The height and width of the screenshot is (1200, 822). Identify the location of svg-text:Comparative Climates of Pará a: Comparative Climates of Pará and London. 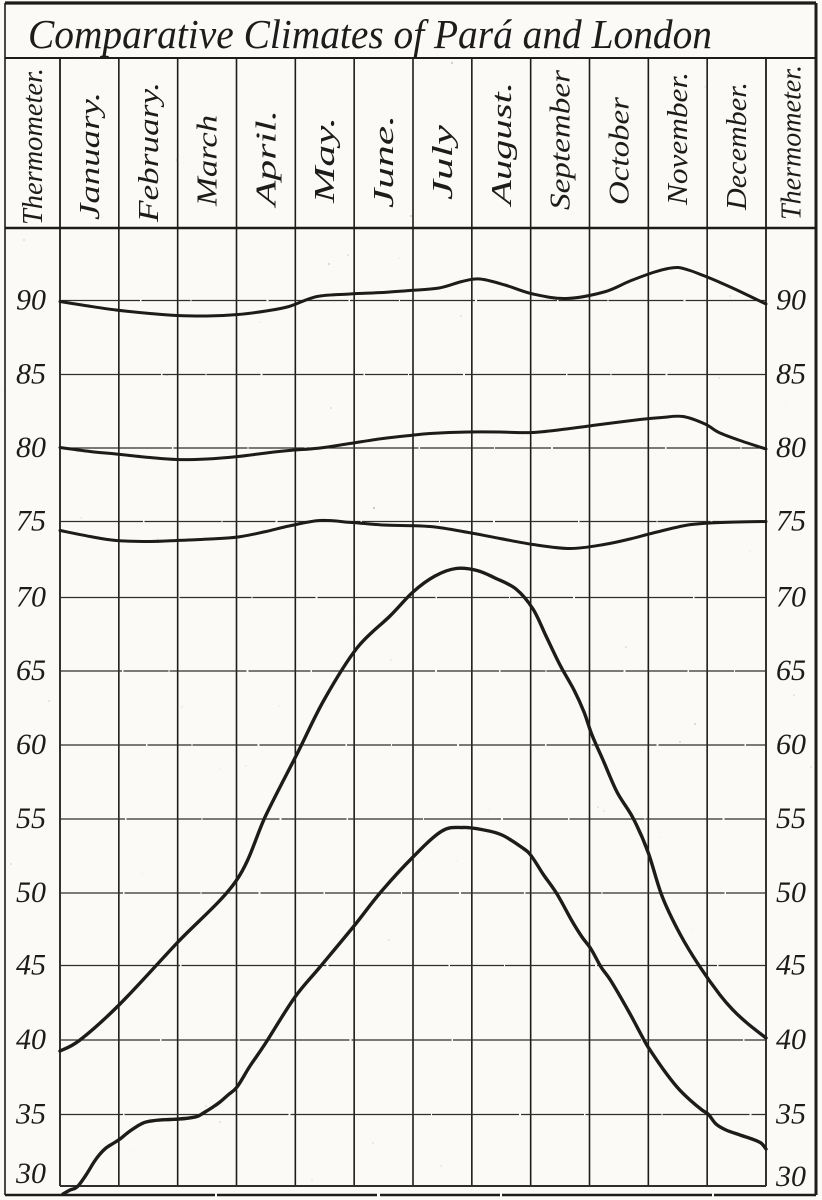
(370, 34).